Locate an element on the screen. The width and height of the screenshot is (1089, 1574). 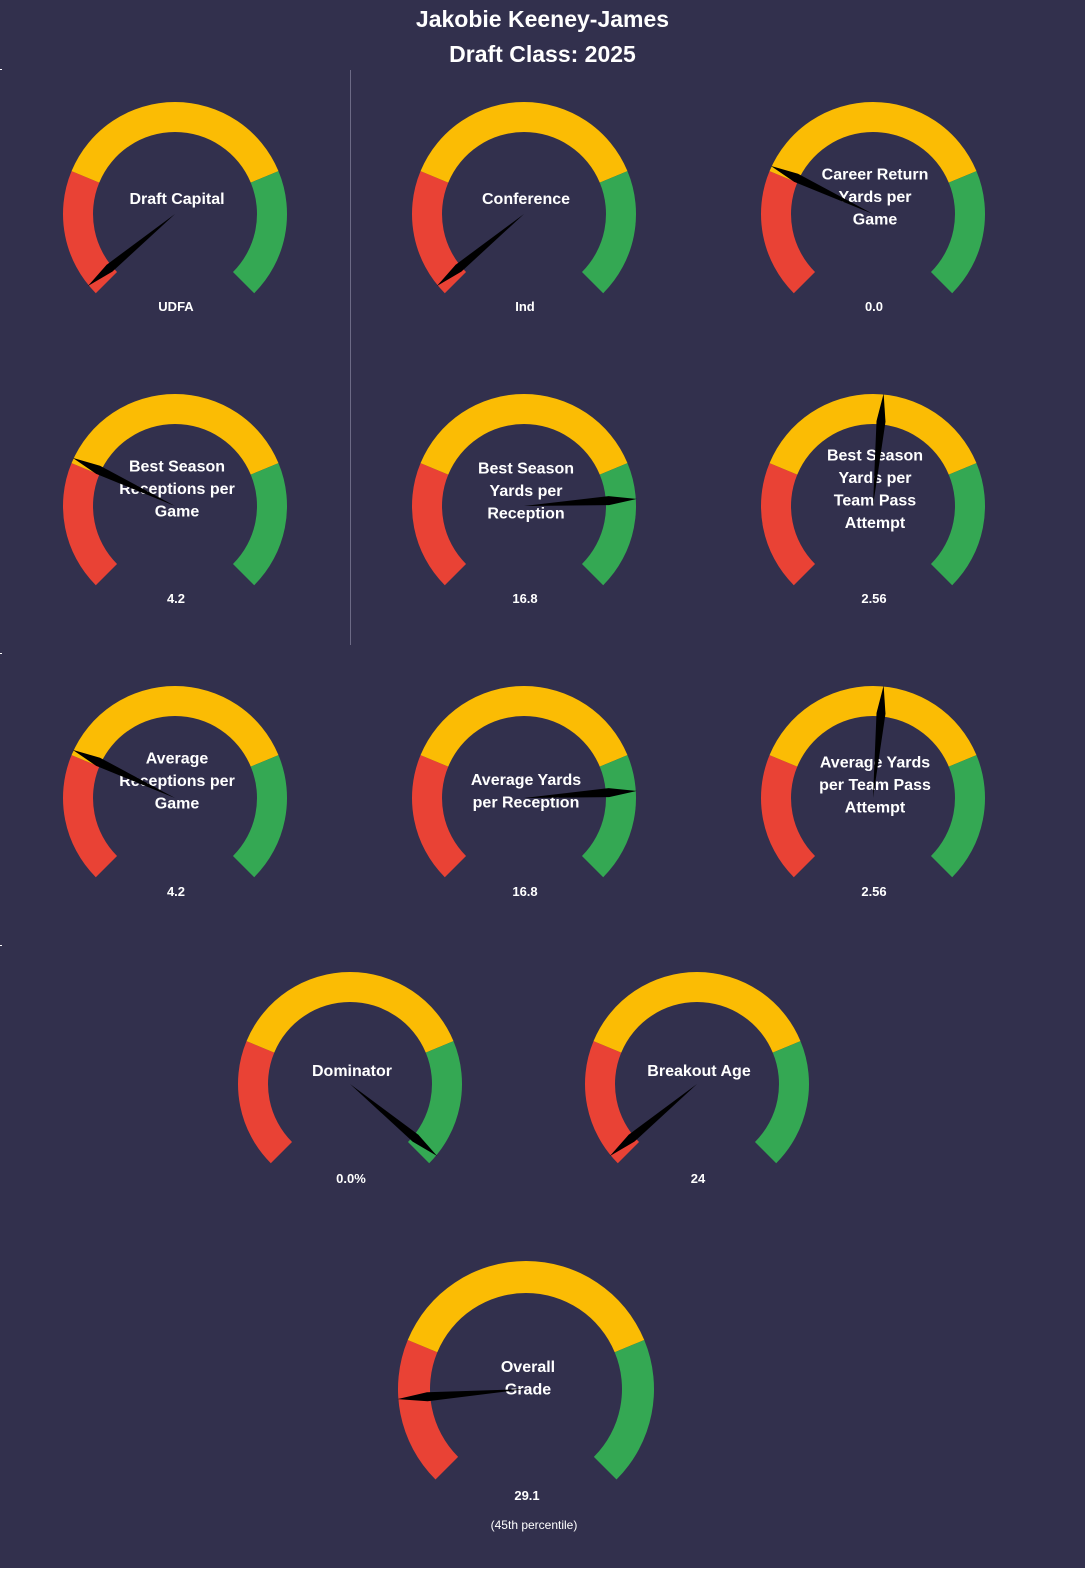
gauge-label: Draft Capital is located at coordinates (176, 199).